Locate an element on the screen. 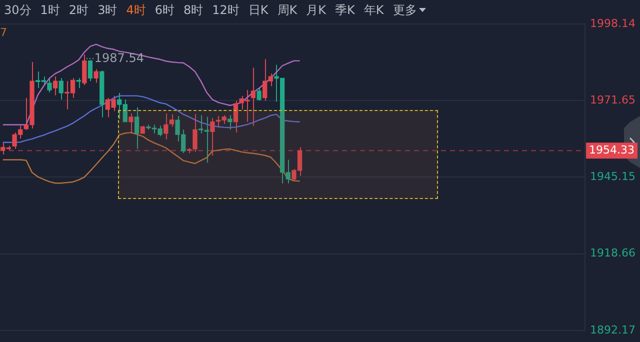 This screenshot has height=342, width=640. text: 季K is located at coordinates (345, 10).